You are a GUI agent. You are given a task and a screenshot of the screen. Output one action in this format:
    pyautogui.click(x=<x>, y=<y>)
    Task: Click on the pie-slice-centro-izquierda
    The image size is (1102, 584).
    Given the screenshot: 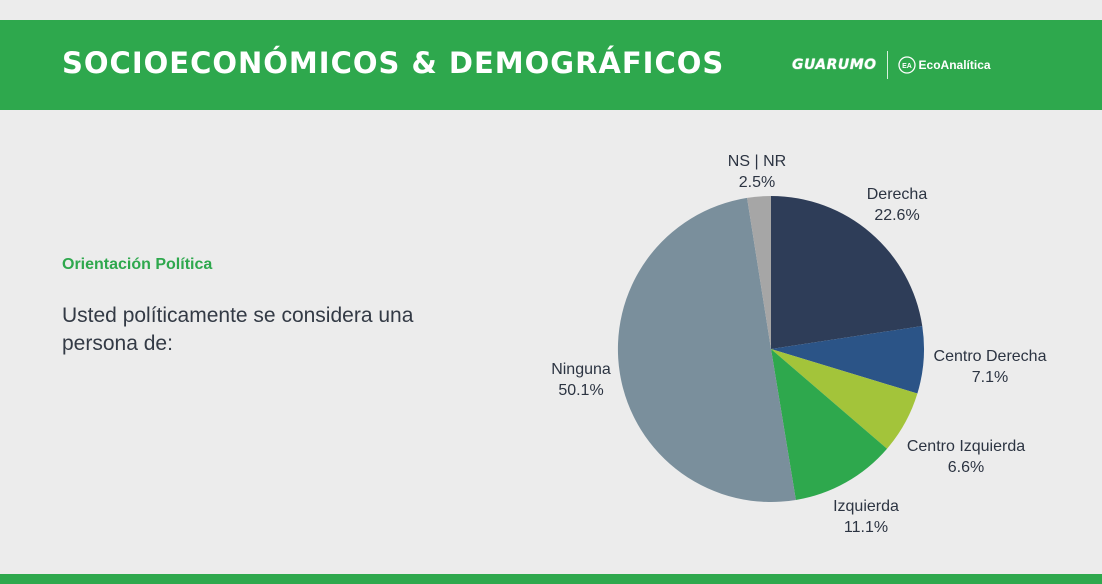 What is the action you would take?
    pyautogui.click(x=844, y=399)
    